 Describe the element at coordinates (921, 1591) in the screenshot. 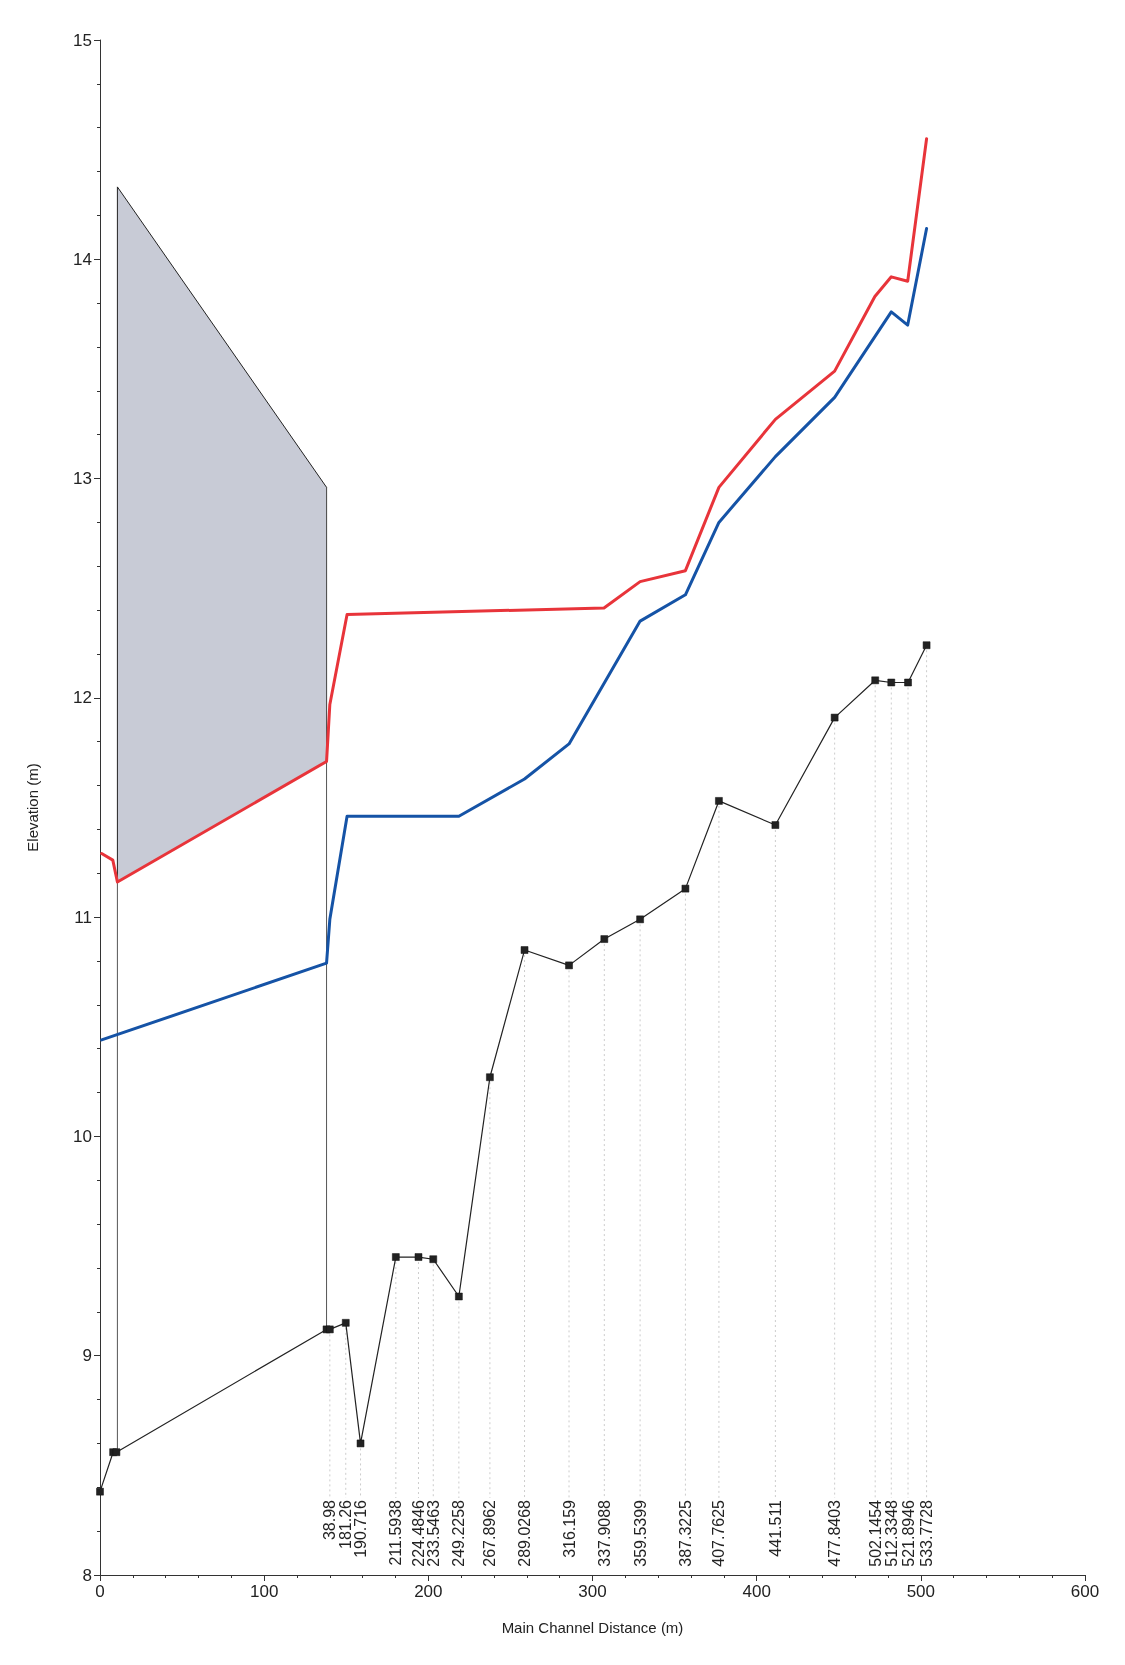

I see `x-tick-label: 500` at that location.